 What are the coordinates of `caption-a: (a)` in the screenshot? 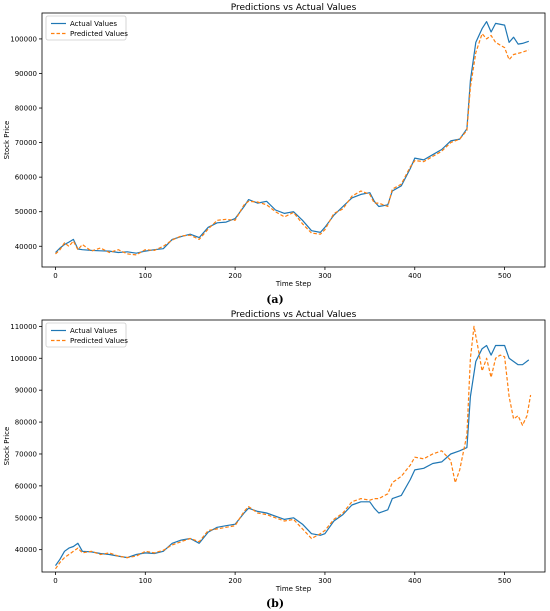 It's located at (275, 299).